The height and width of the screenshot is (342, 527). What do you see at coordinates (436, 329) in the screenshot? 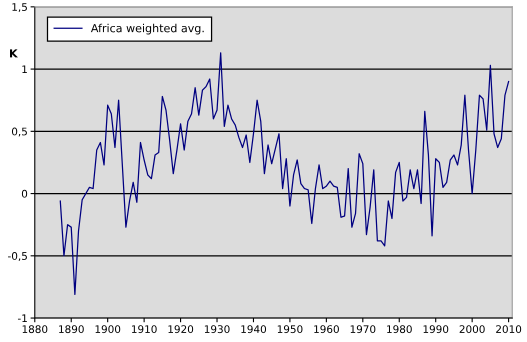
I see `x-tick-label: 1990` at bounding box center [436, 329].